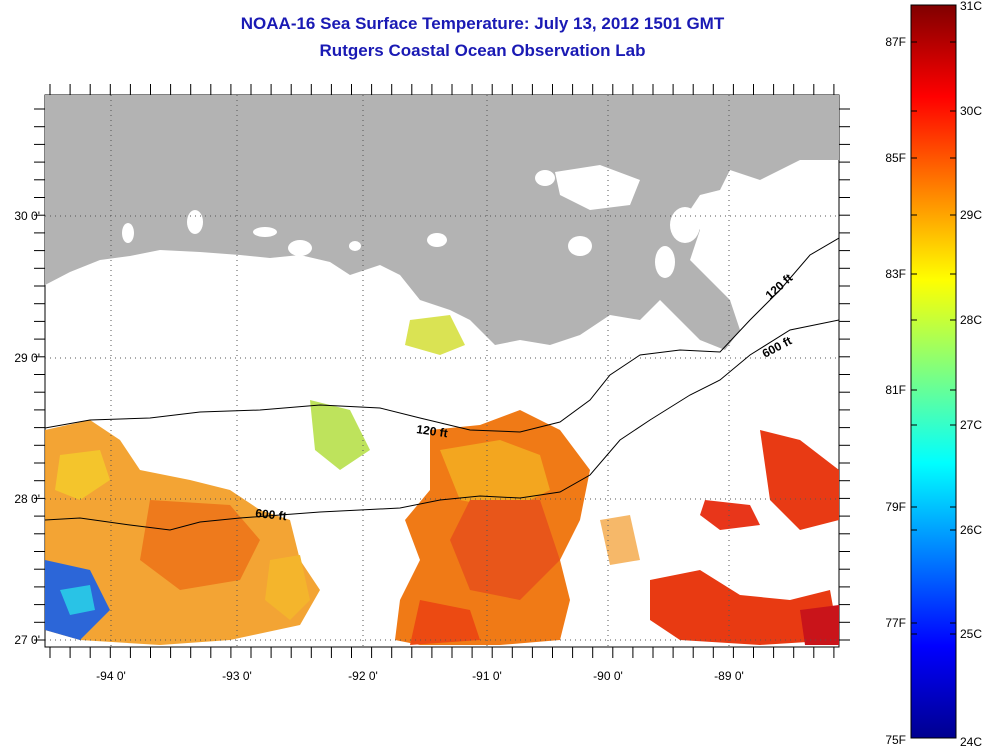 The image size is (992, 754). What do you see at coordinates (27, 358) in the screenshot?
I see `lat-label-29: 29 0'` at bounding box center [27, 358].